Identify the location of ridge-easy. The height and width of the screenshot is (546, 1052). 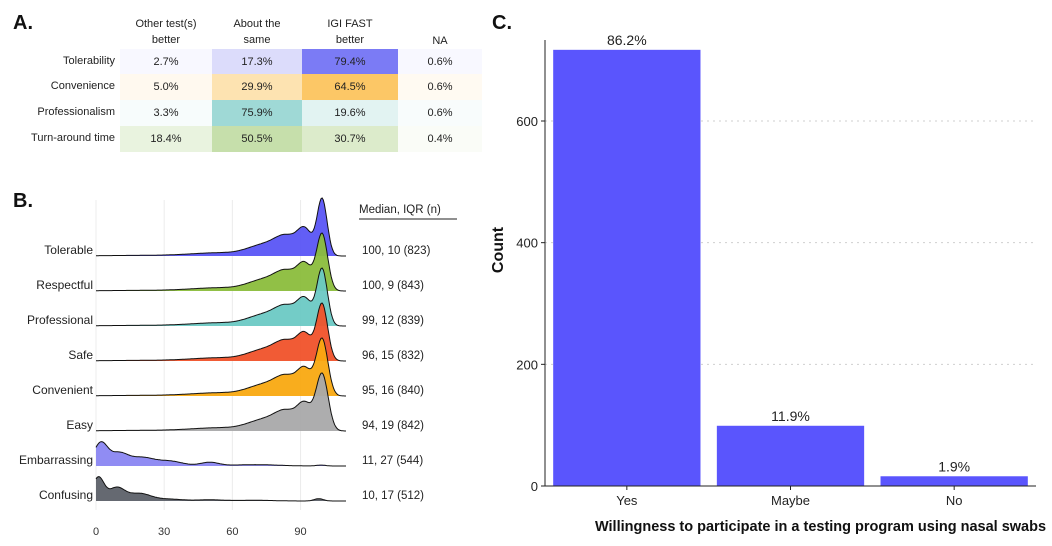
(221, 402).